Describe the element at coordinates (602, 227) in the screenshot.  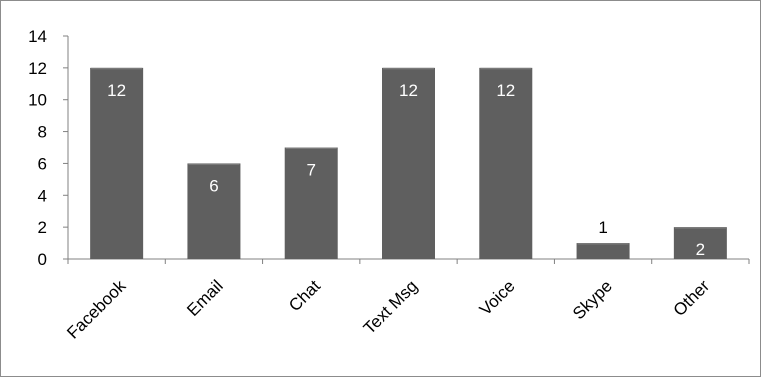
I see `data-label: 1` at that location.